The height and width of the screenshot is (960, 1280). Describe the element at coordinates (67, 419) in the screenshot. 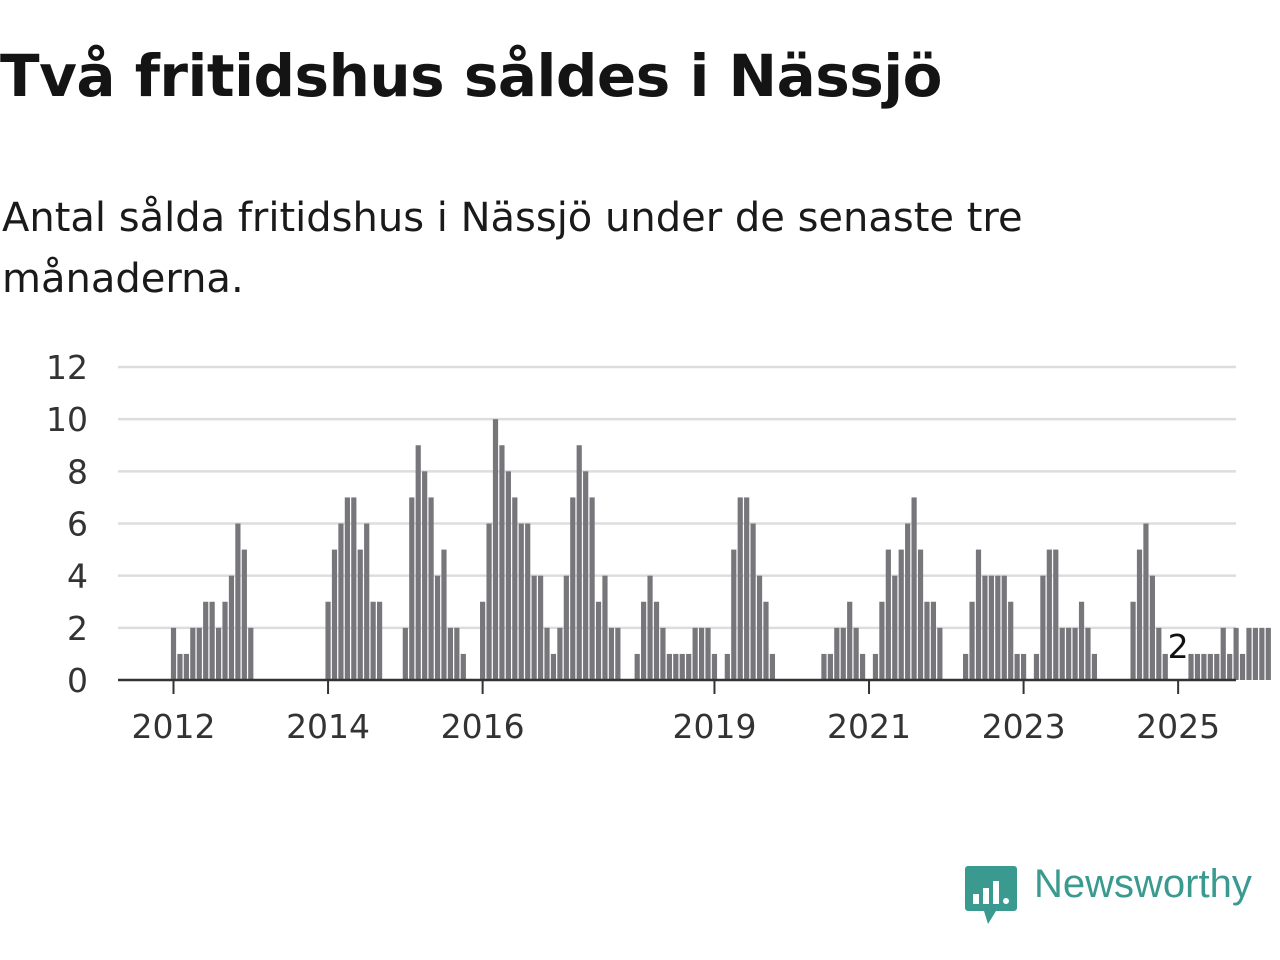

I see `y-tick-label: 10` at that location.